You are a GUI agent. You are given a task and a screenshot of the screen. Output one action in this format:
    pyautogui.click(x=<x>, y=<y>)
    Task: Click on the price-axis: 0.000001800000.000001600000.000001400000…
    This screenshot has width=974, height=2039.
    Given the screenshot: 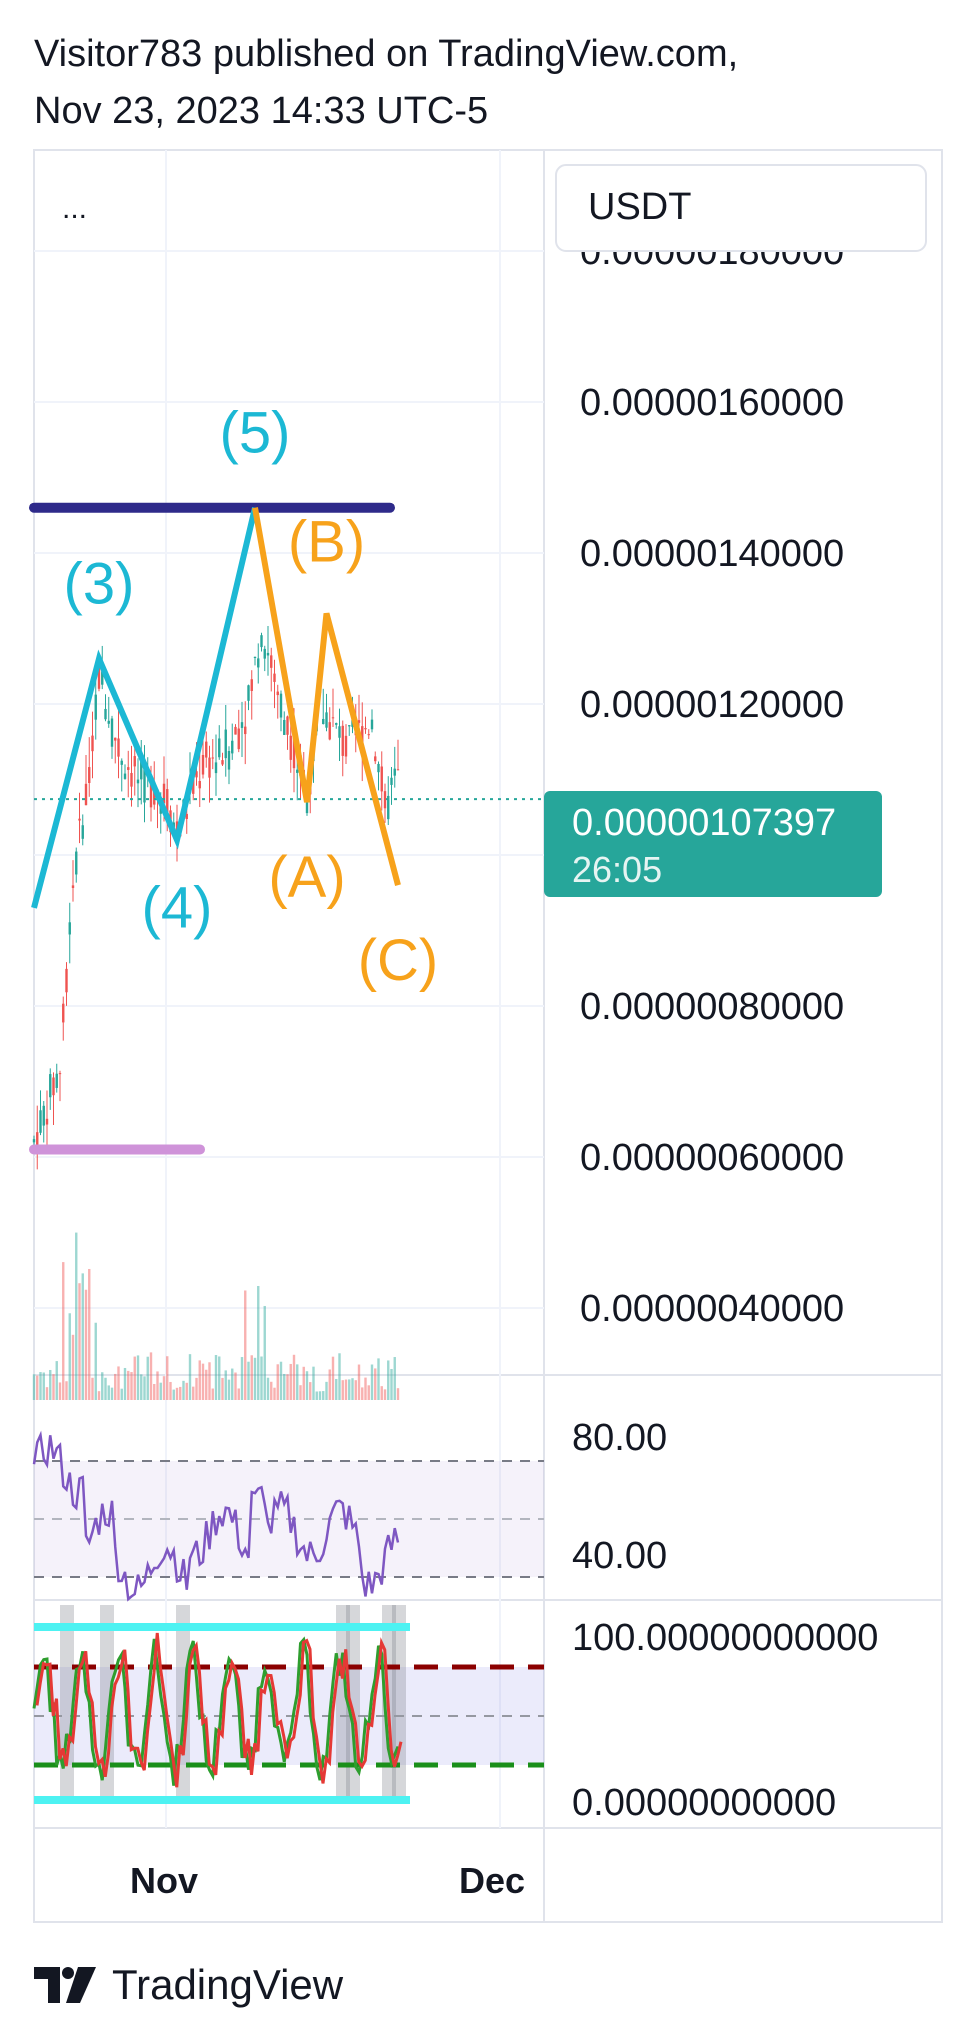 What is the action you would take?
    pyautogui.click(x=712, y=780)
    